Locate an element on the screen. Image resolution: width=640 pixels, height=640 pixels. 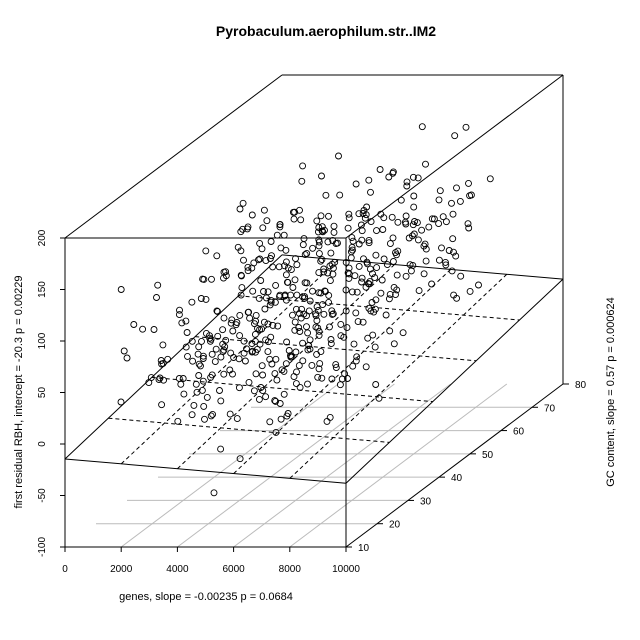
floor-grid-line is located at coordinates (398, 465).